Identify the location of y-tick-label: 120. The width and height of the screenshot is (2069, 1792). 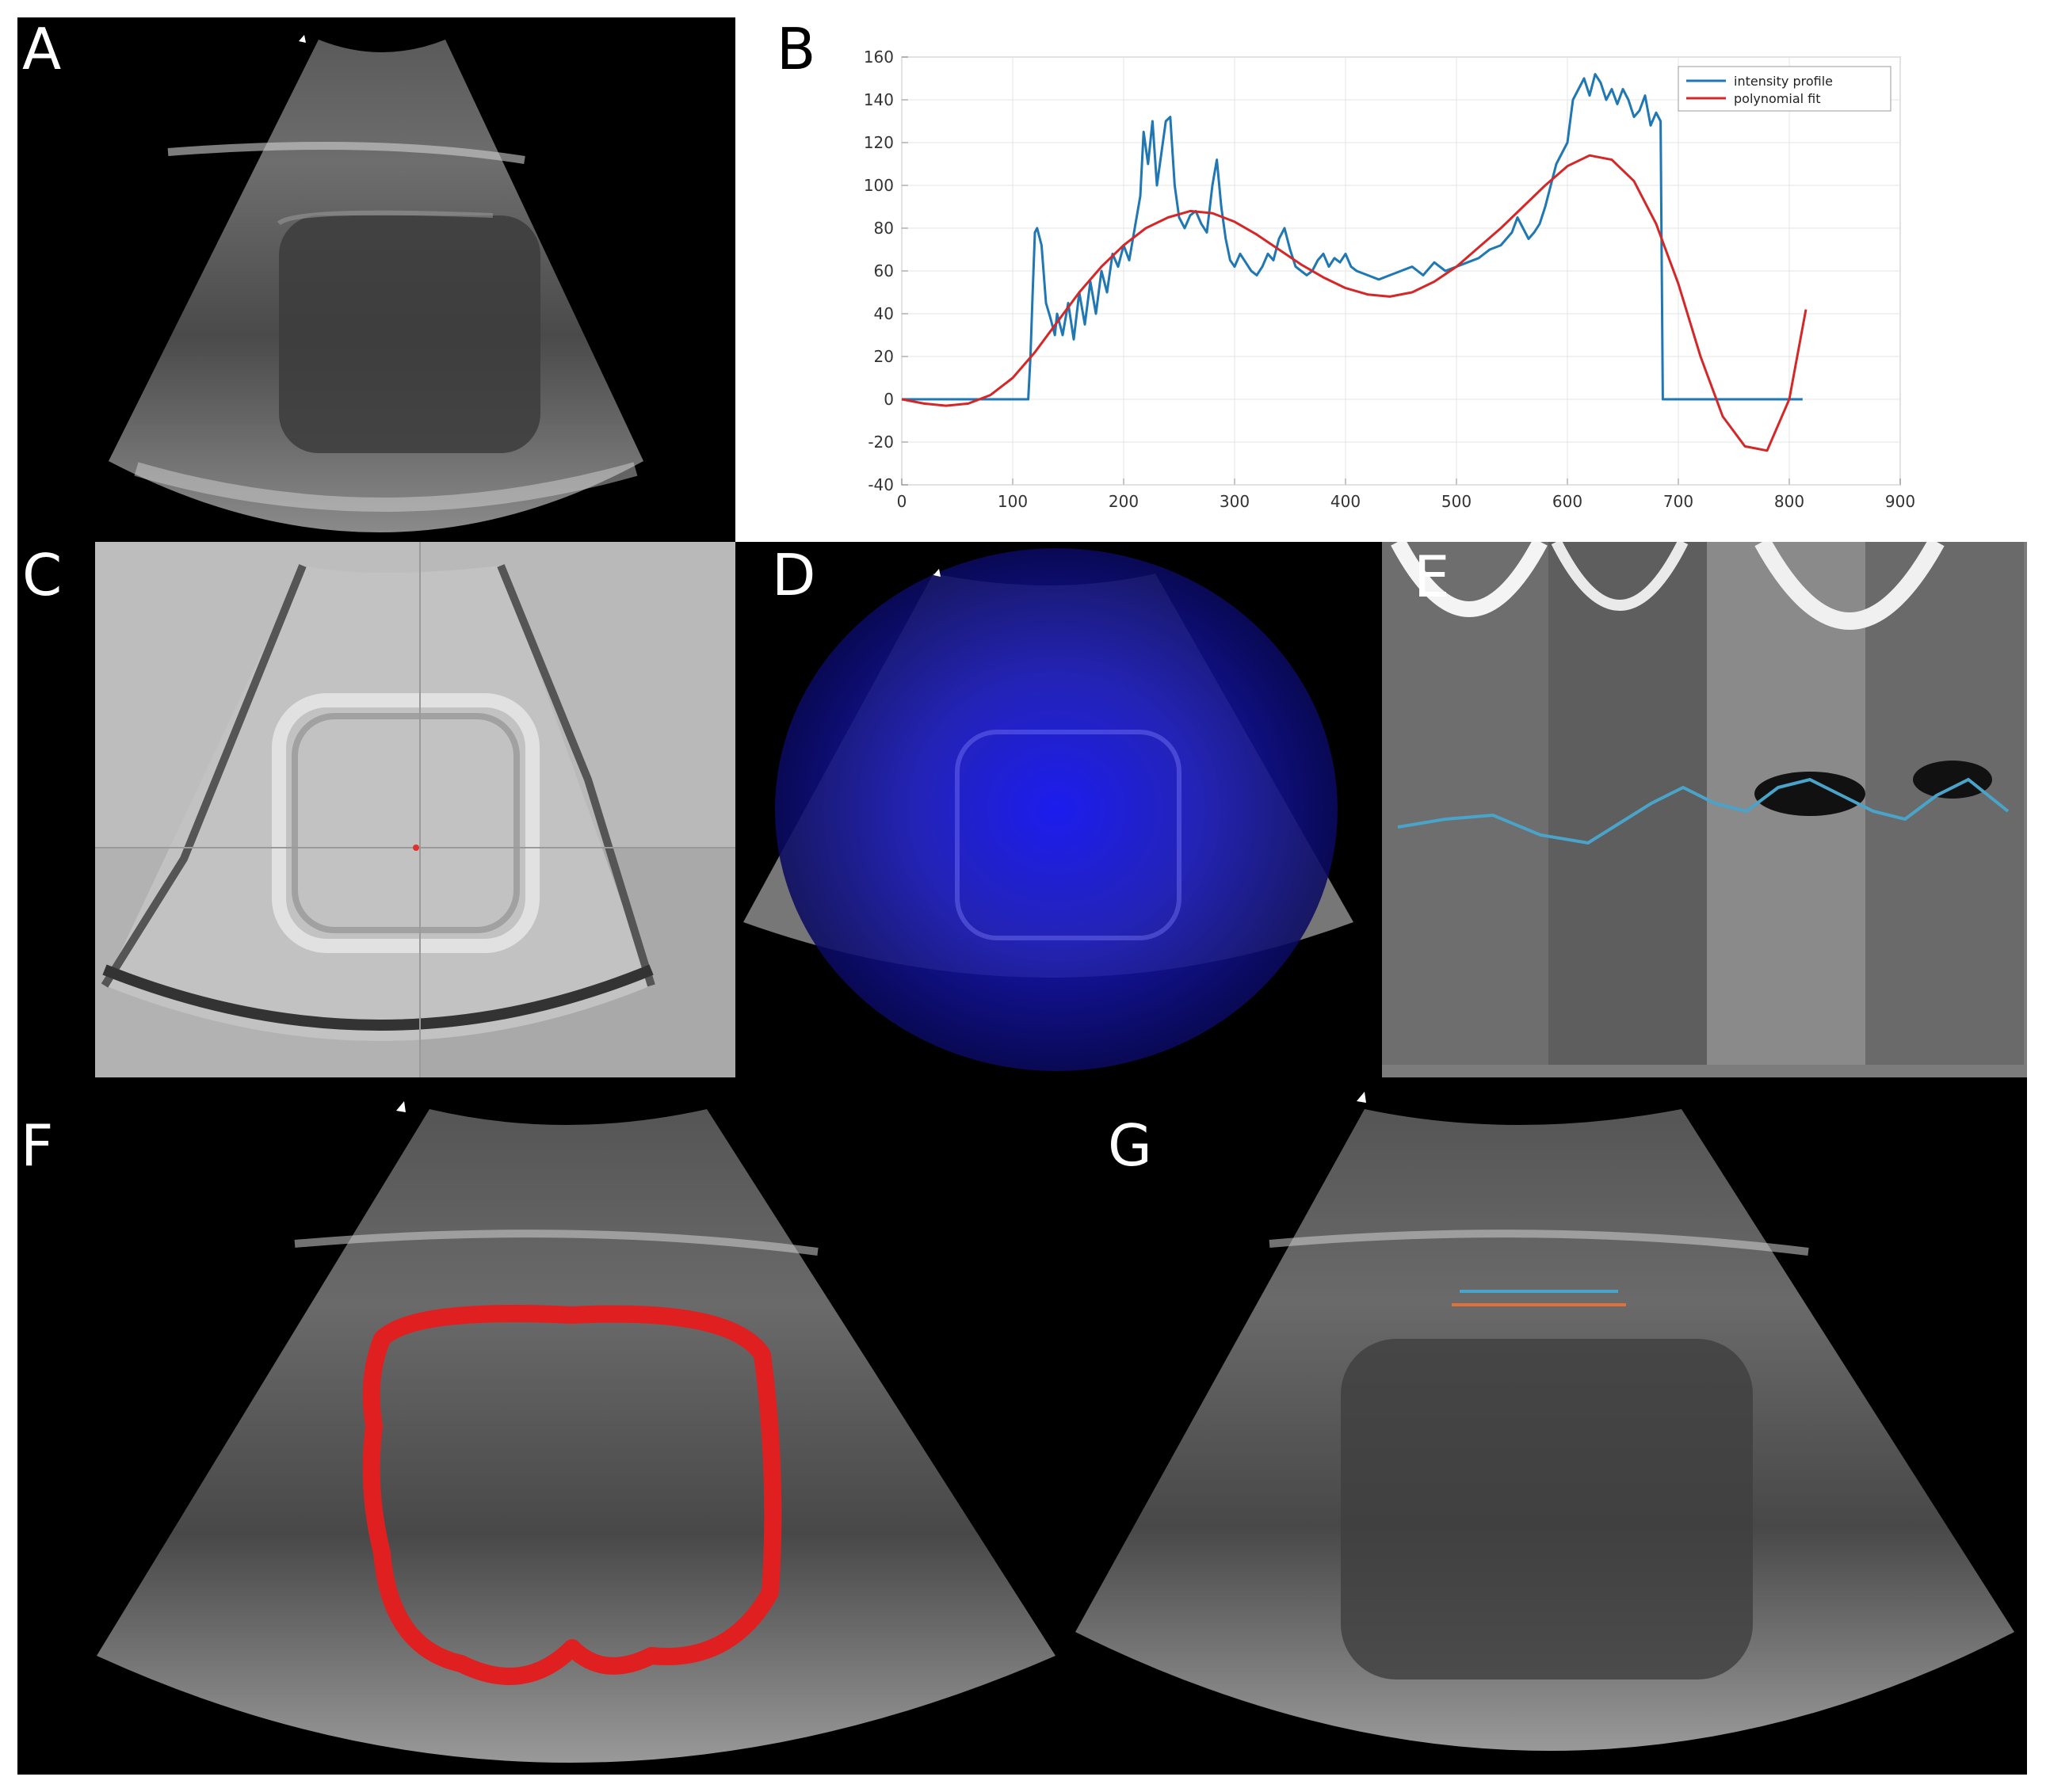
(879, 142).